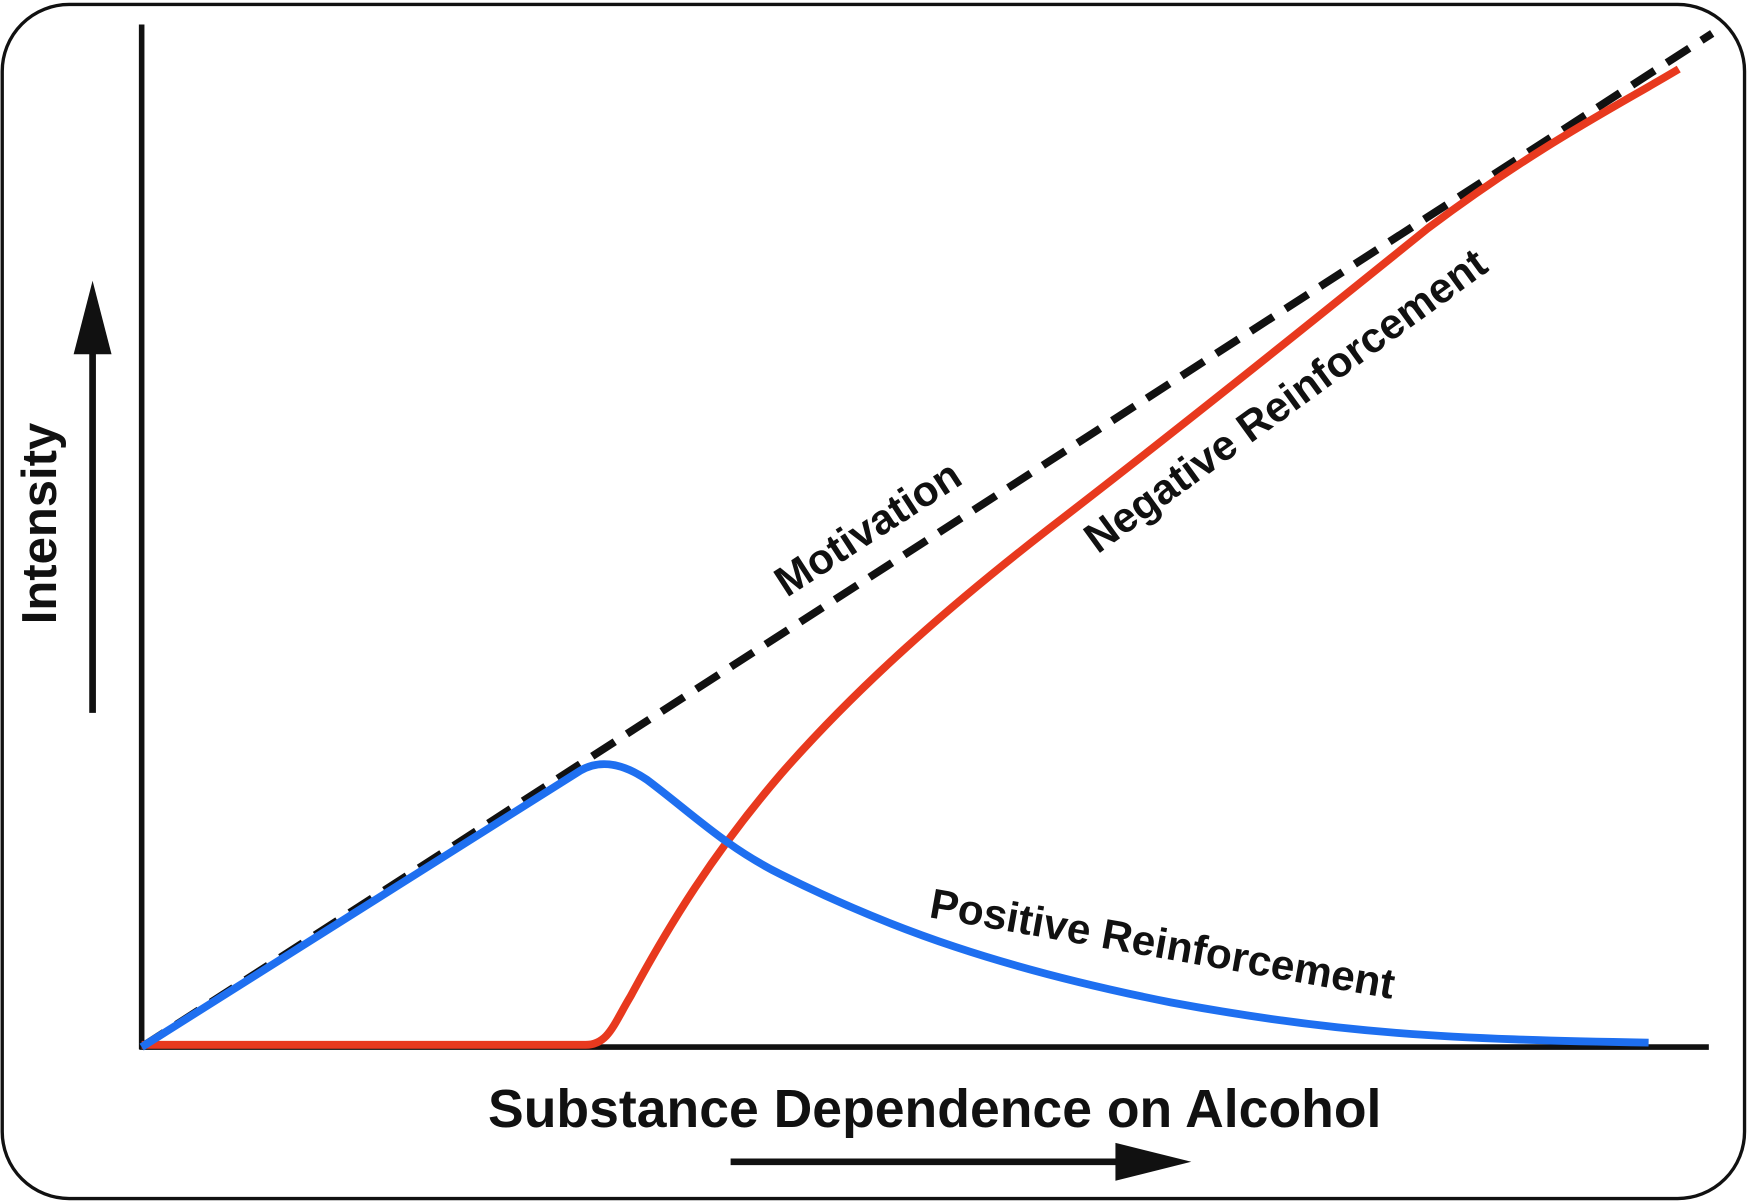 This screenshot has width=1749, height=1203. What do you see at coordinates (92, 317) in the screenshot?
I see `y-arrowhead` at bounding box center [92, 317].